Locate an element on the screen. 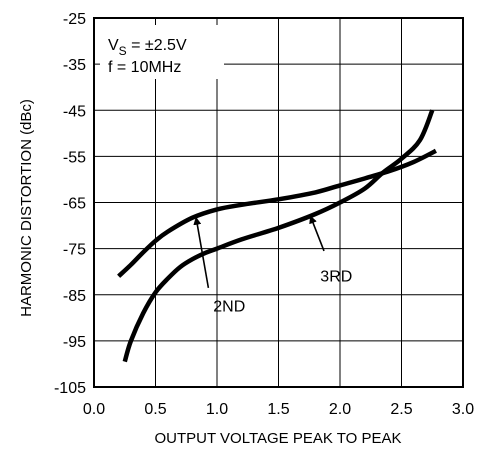 Image resolution: width=488 pixels, height=453 pixels. x-tick-label: 1.0 is located at coordinates (217, 409).